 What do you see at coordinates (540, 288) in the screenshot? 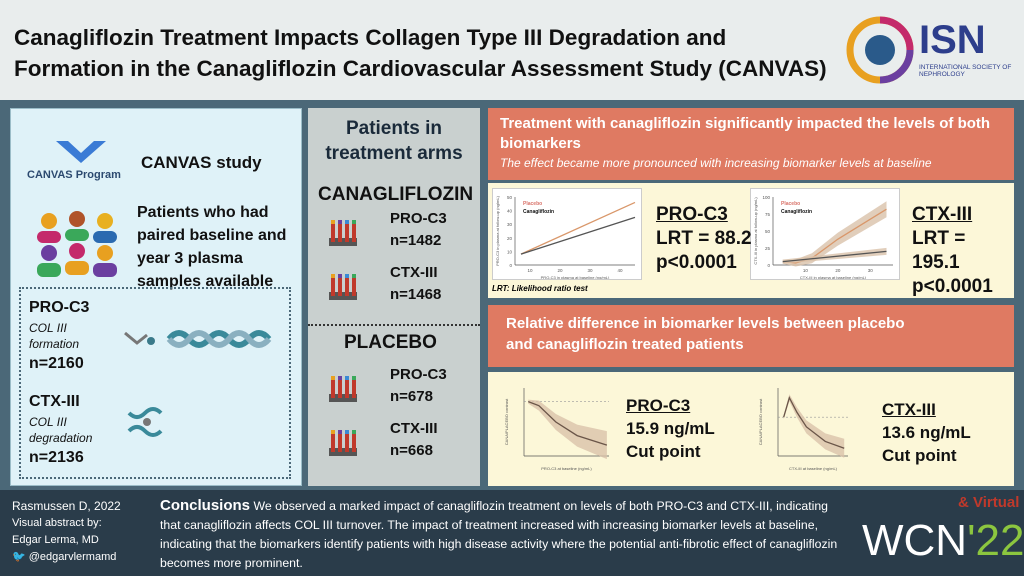
I see `lrt-note: LRT: Likelihood ratio test` at bounding box center [540, 288].